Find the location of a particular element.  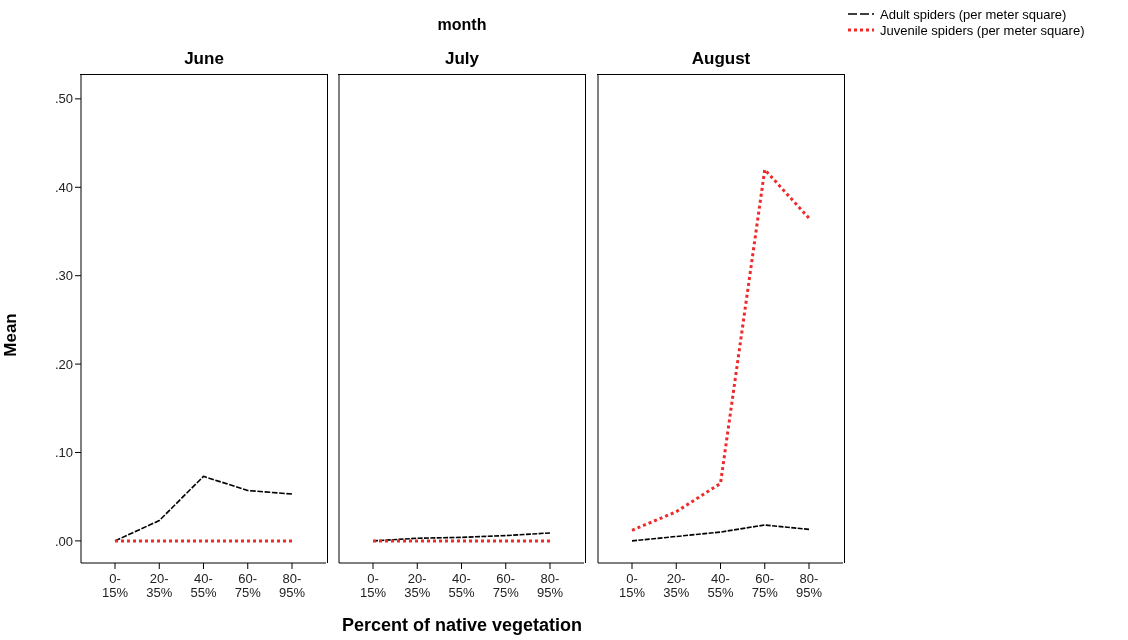

y-tick-label: .00 is located at coordinates (63, 541).